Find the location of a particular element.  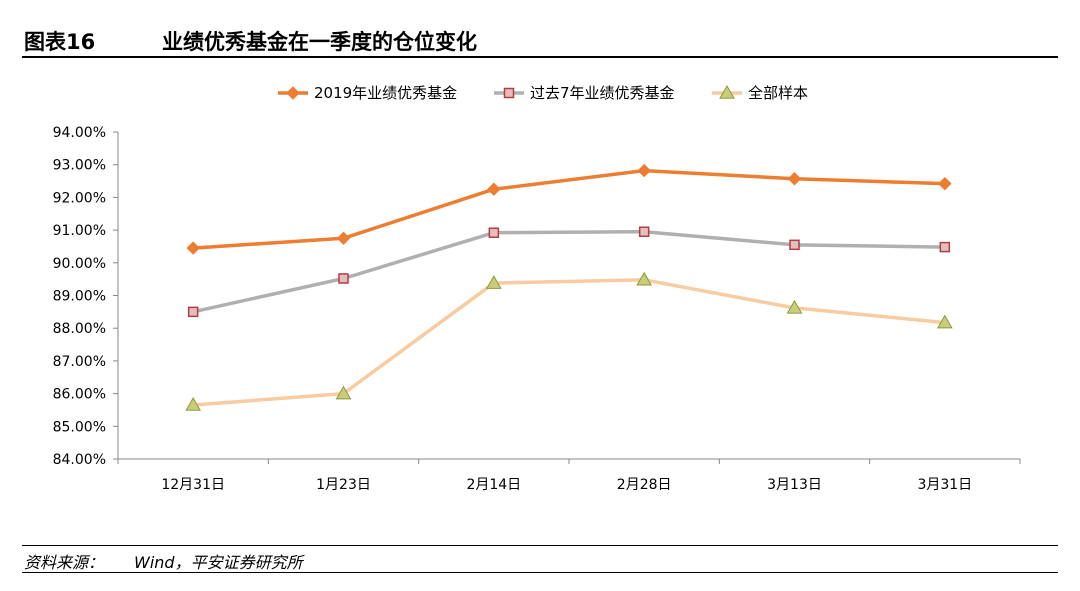

y-tick-label: 87.00% is located at coordinates (79, 362).